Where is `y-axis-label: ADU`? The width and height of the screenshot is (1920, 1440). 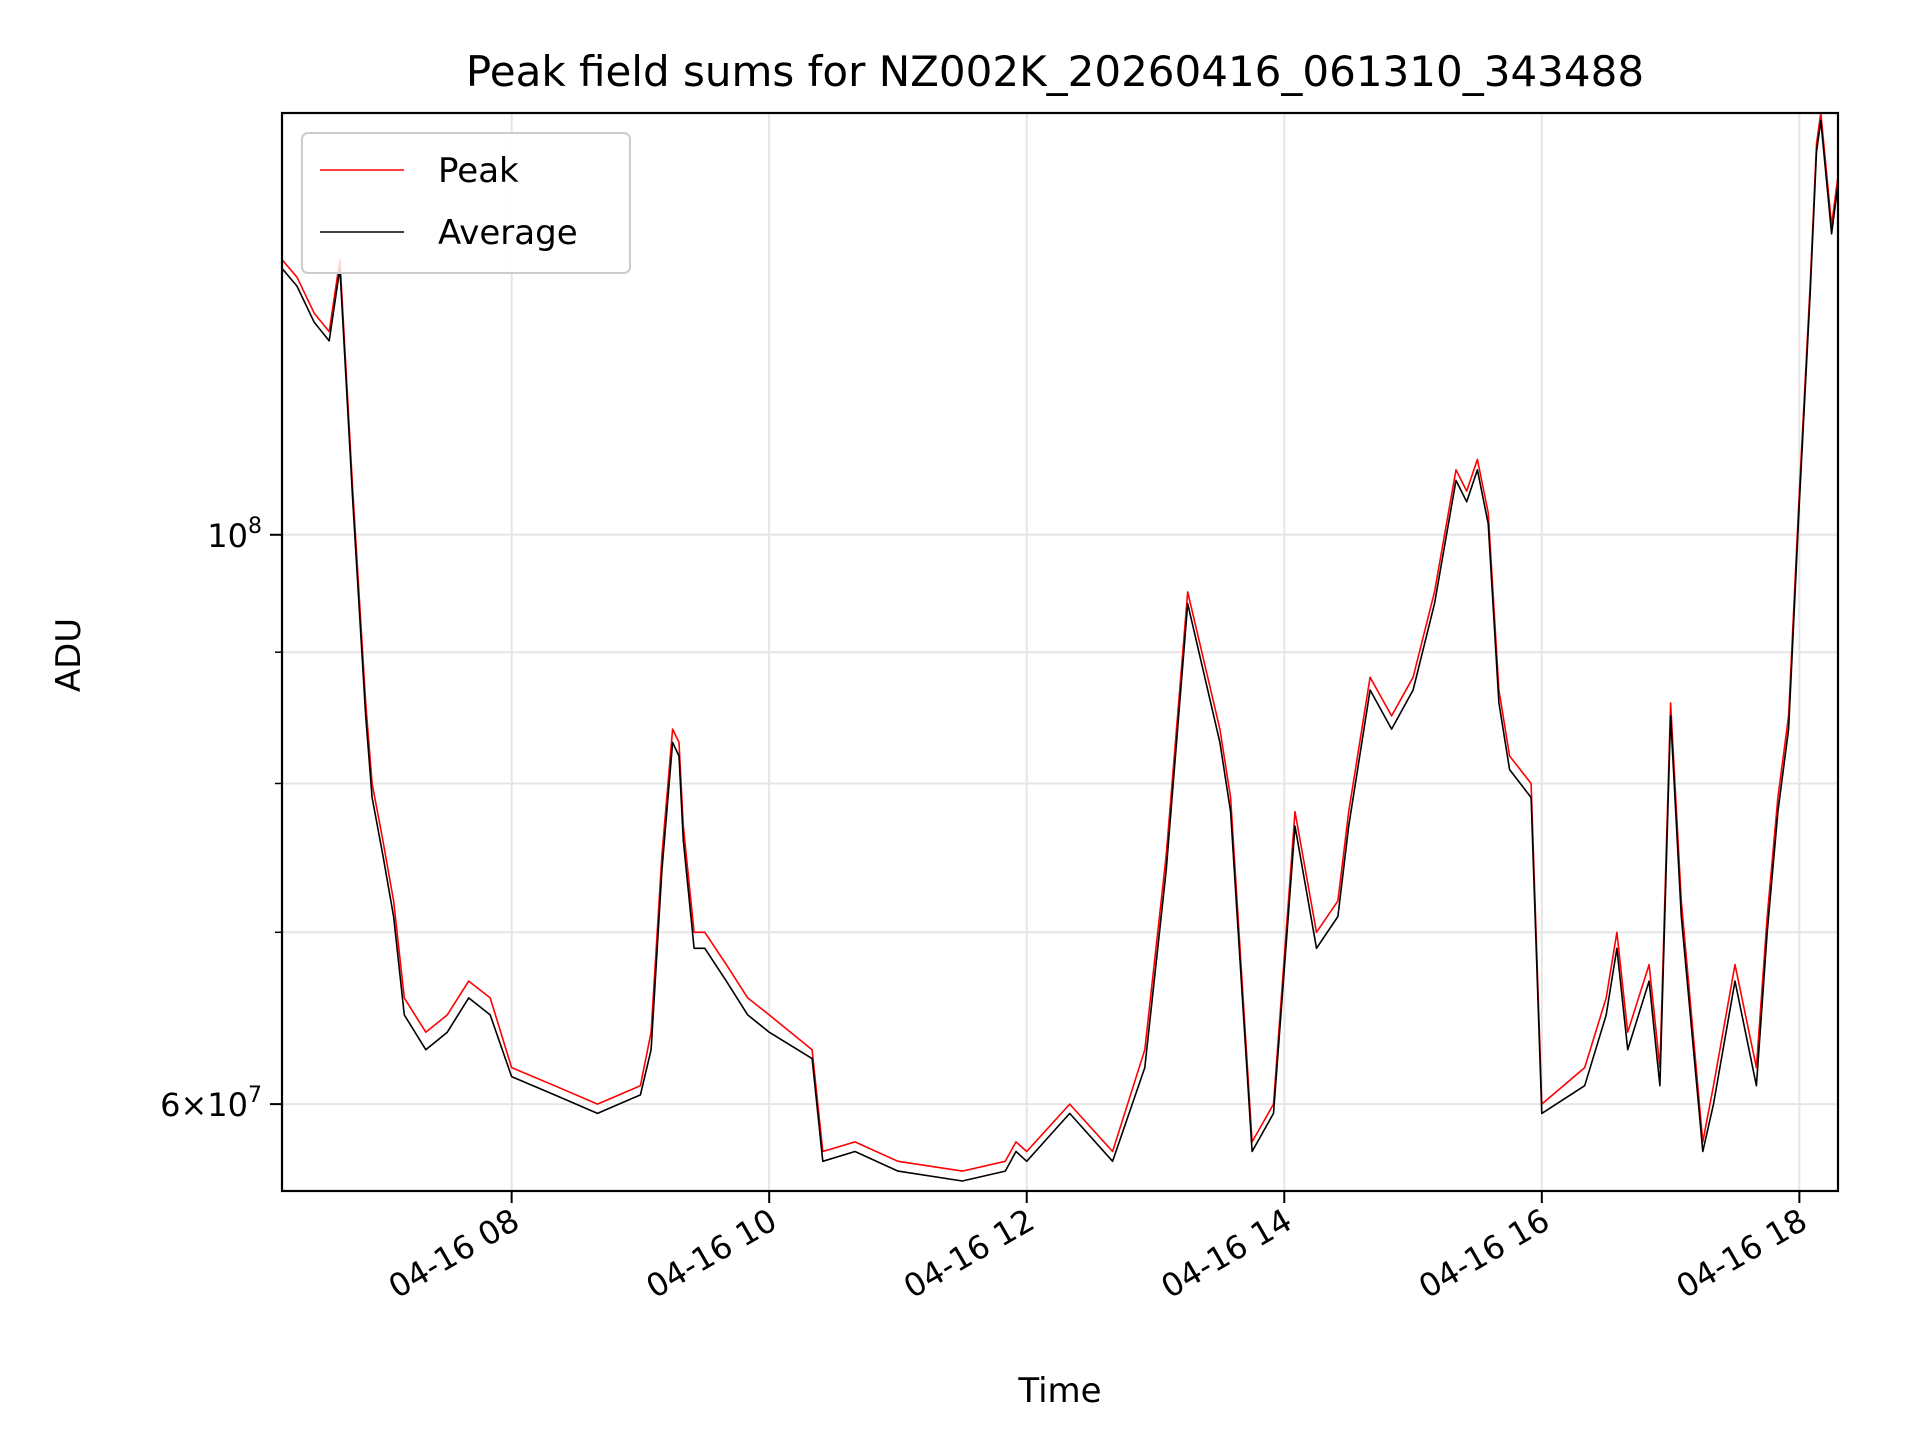 y-axis-label: ADU is located at coordinates (69, 655).